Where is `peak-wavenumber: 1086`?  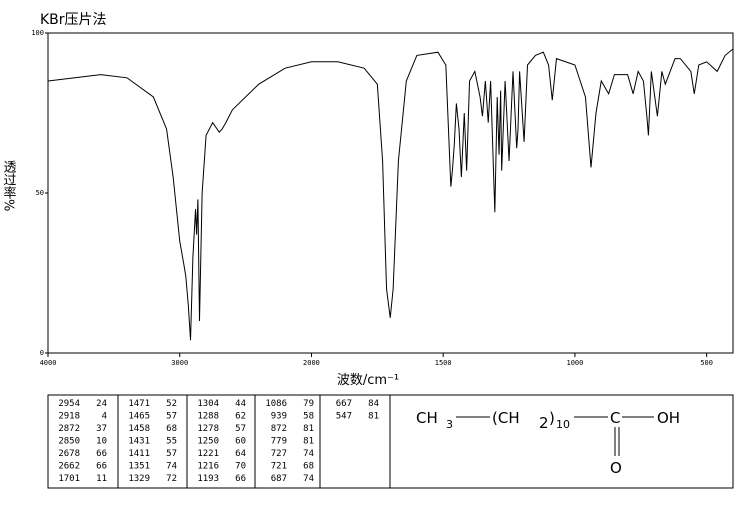
peak-wavenumber: 1086 is located at coordinates (276, 404).